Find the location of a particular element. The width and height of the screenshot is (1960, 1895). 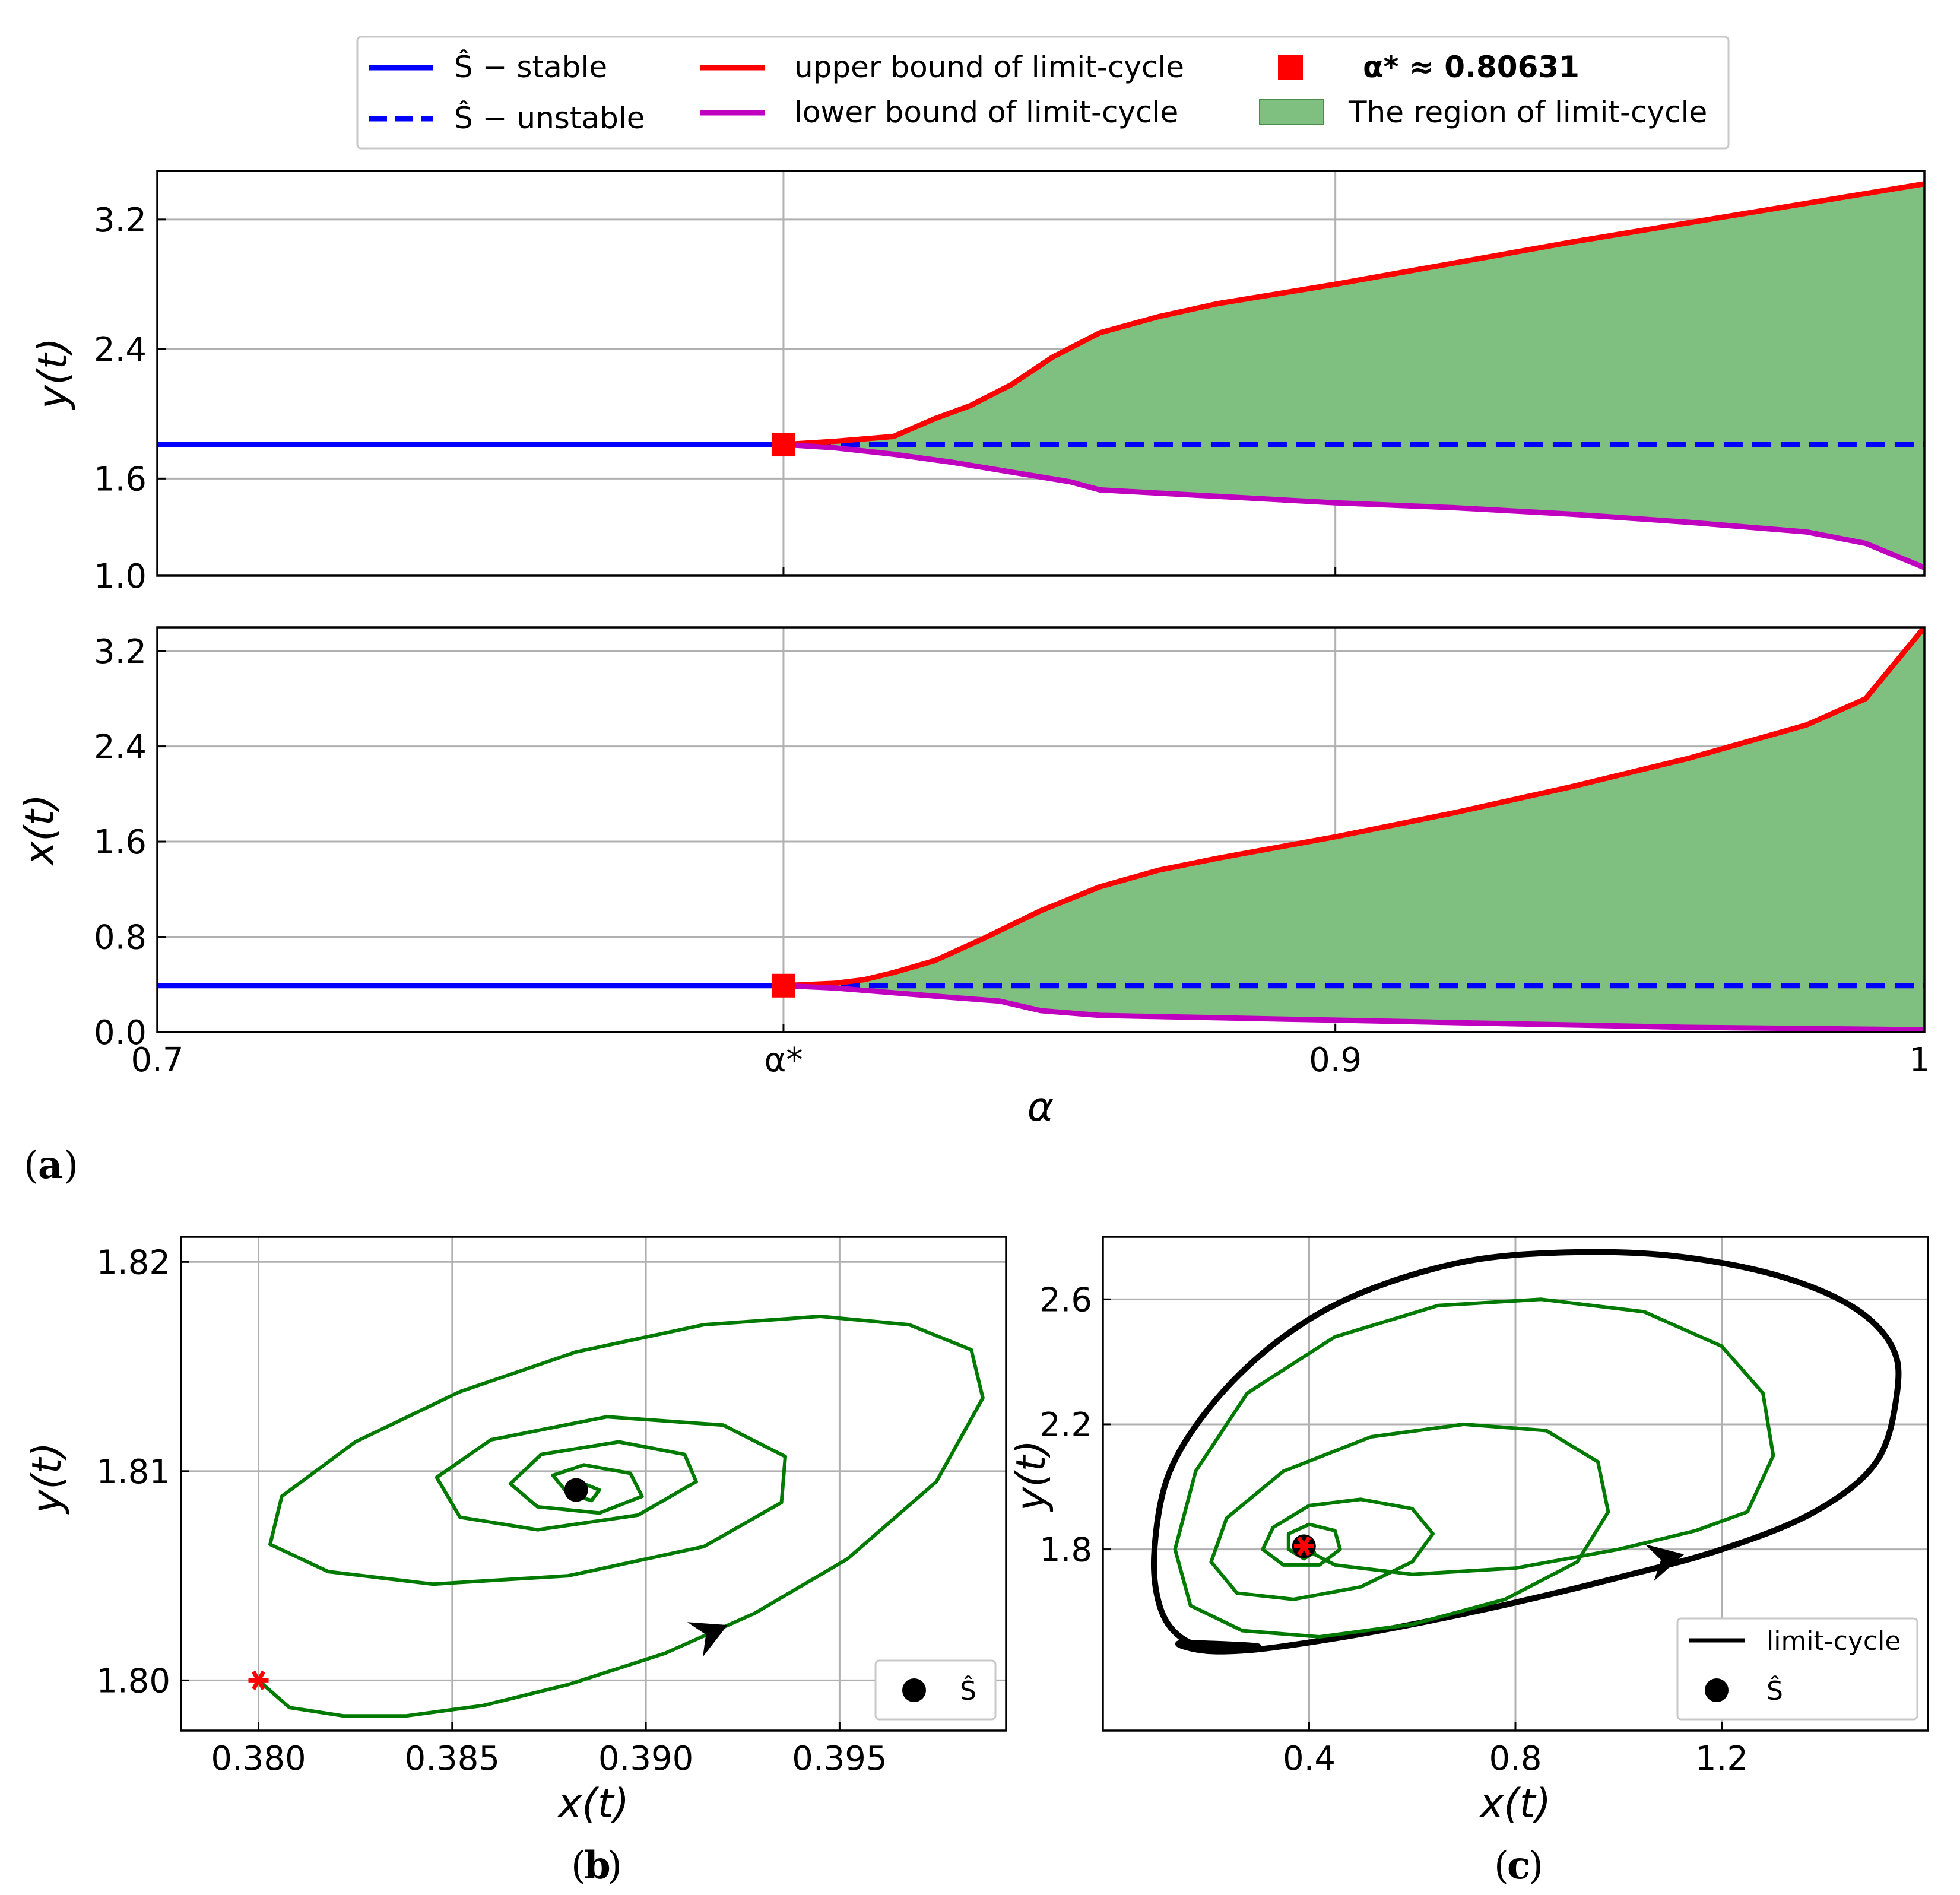

panel-c-initial-star-stroke is located at coordinates (1304, 1546).